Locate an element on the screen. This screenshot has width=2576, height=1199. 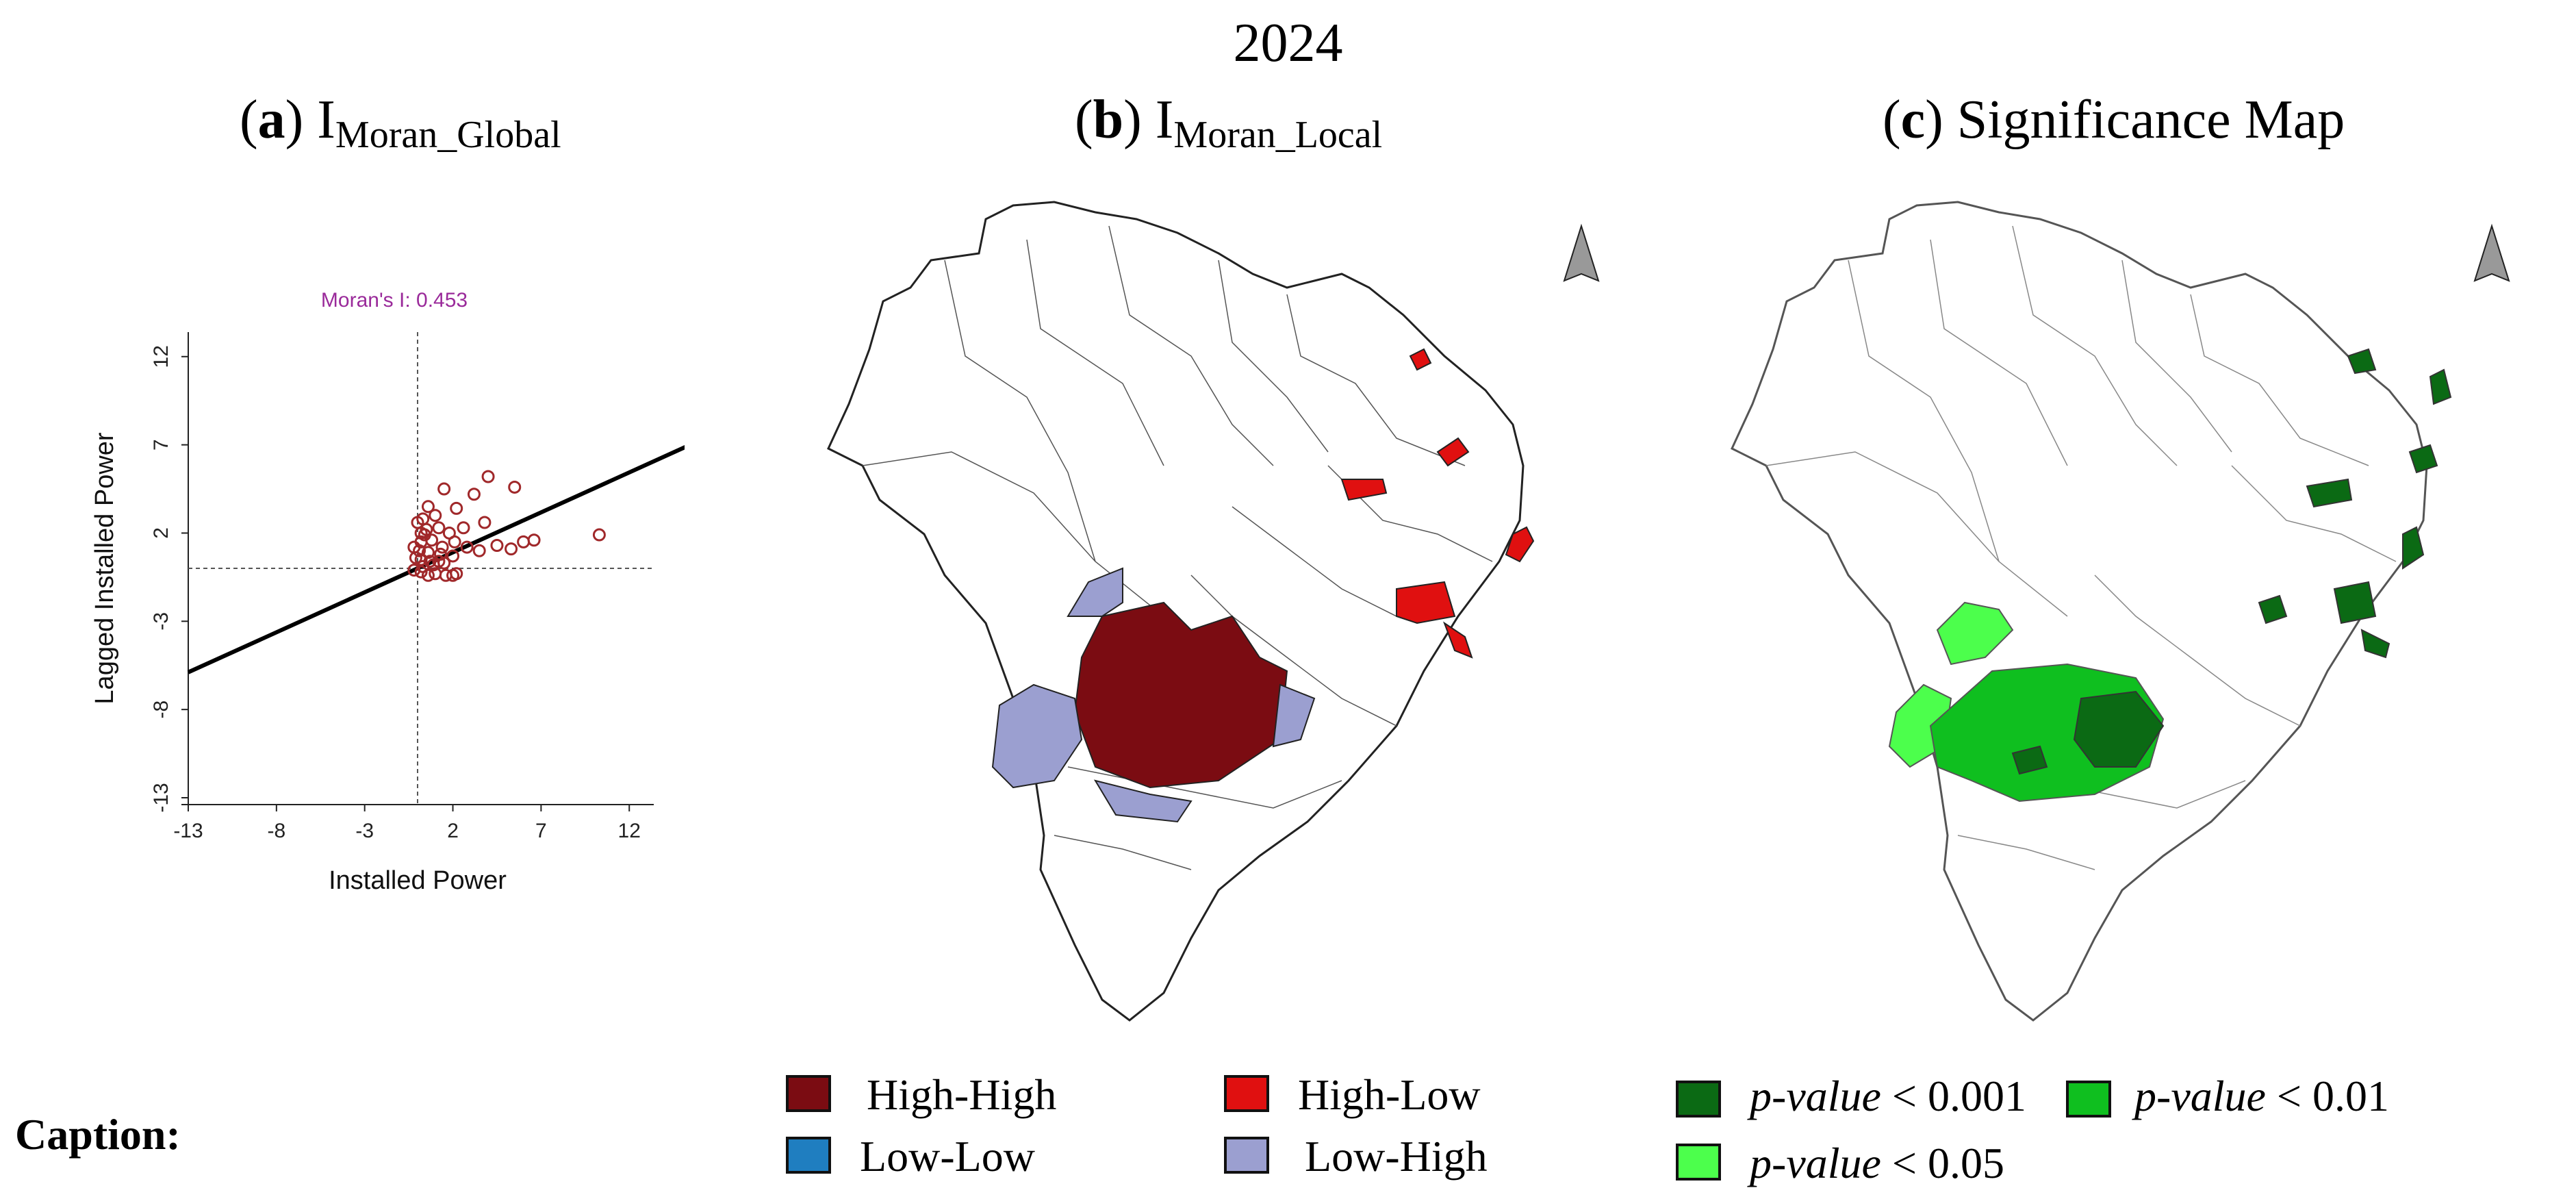
panel-a-title: (a) IMoran_Global is located at coordinates (401, 123).